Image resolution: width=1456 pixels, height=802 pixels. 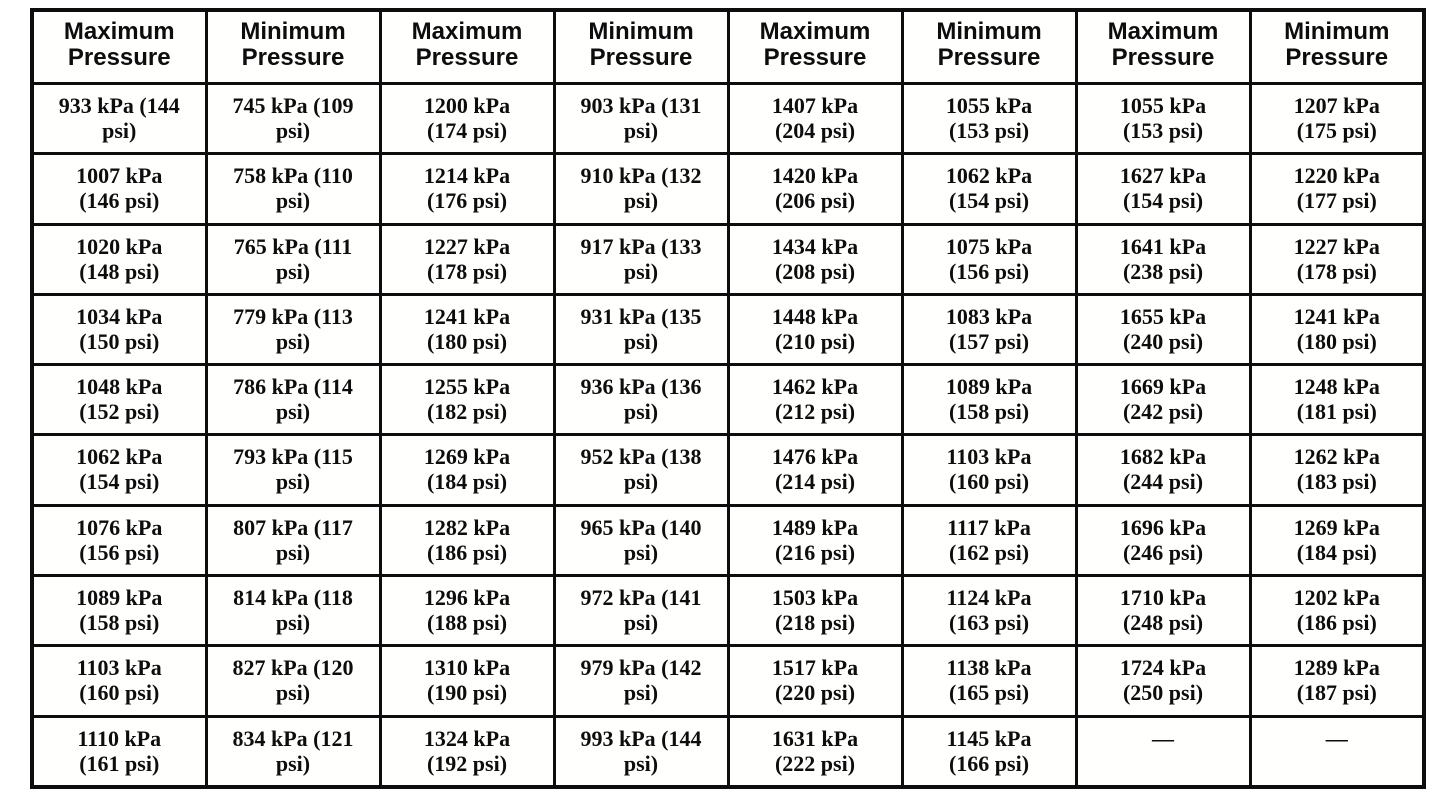 What do you see at coordinates (293, 470) in the screenshot?
I see `table-cell: 793 kPa (115 psi)` at bounding box center [293, 470].